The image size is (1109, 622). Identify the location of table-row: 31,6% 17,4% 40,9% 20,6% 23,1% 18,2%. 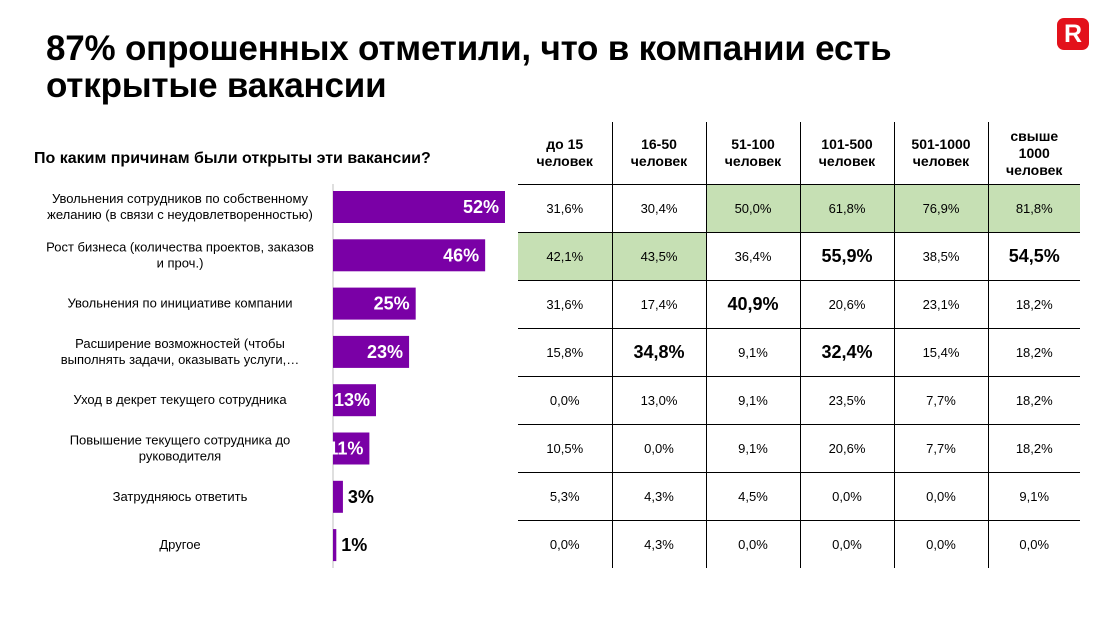
(799, 304).